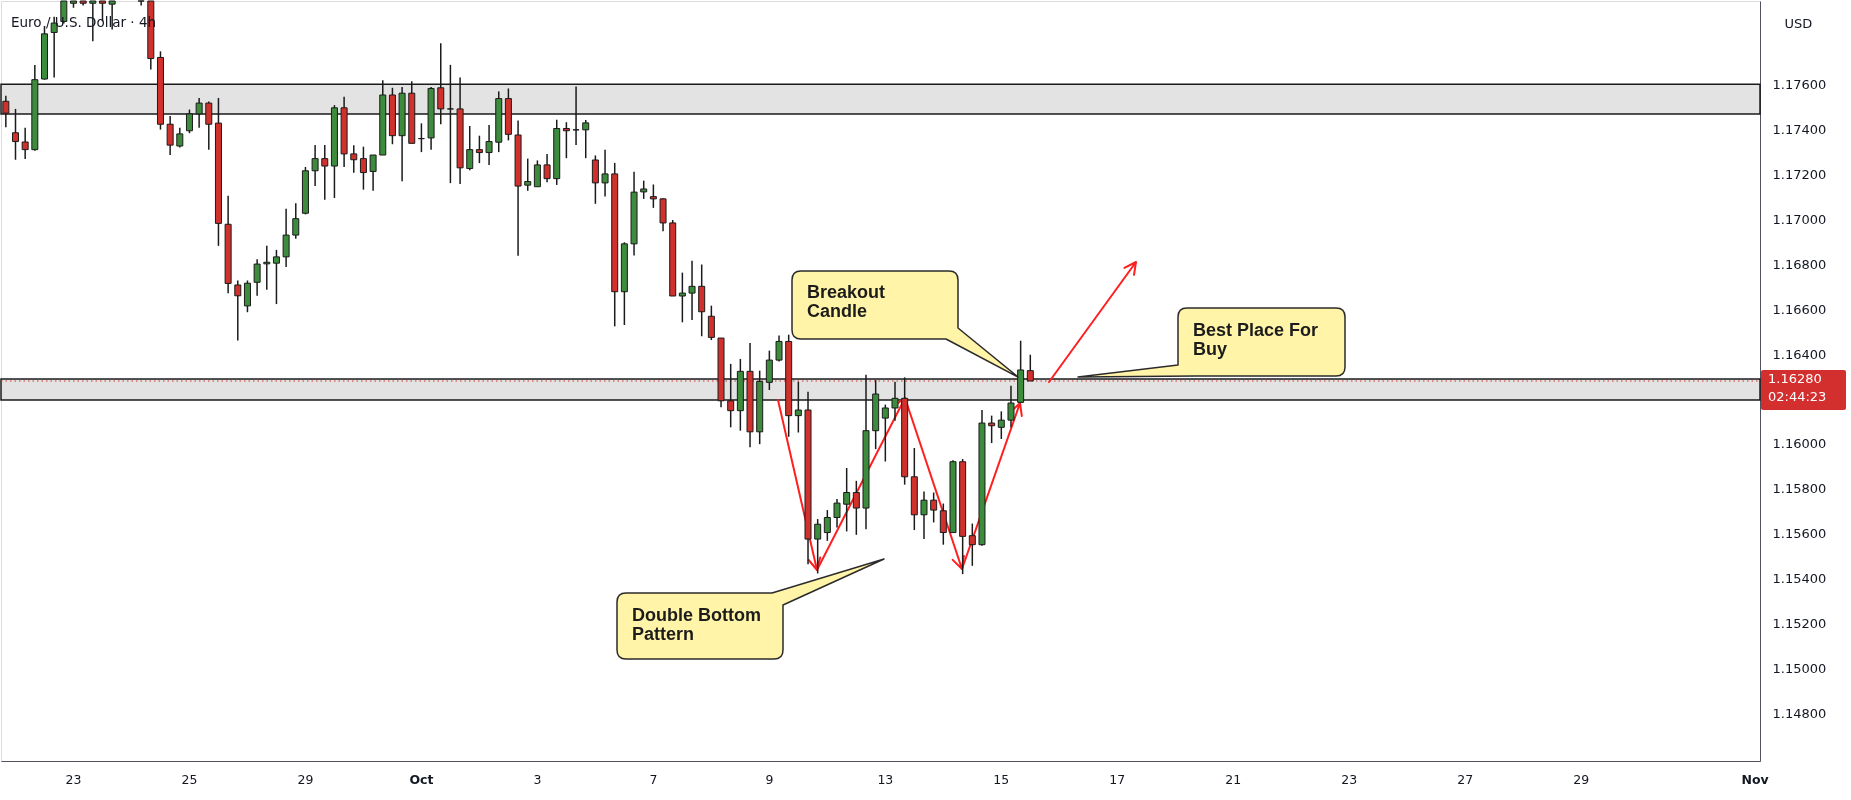 The width and height of the screenshot is (1851, 800). I want to click on x-tick-label: Oct, so click(421, 779).